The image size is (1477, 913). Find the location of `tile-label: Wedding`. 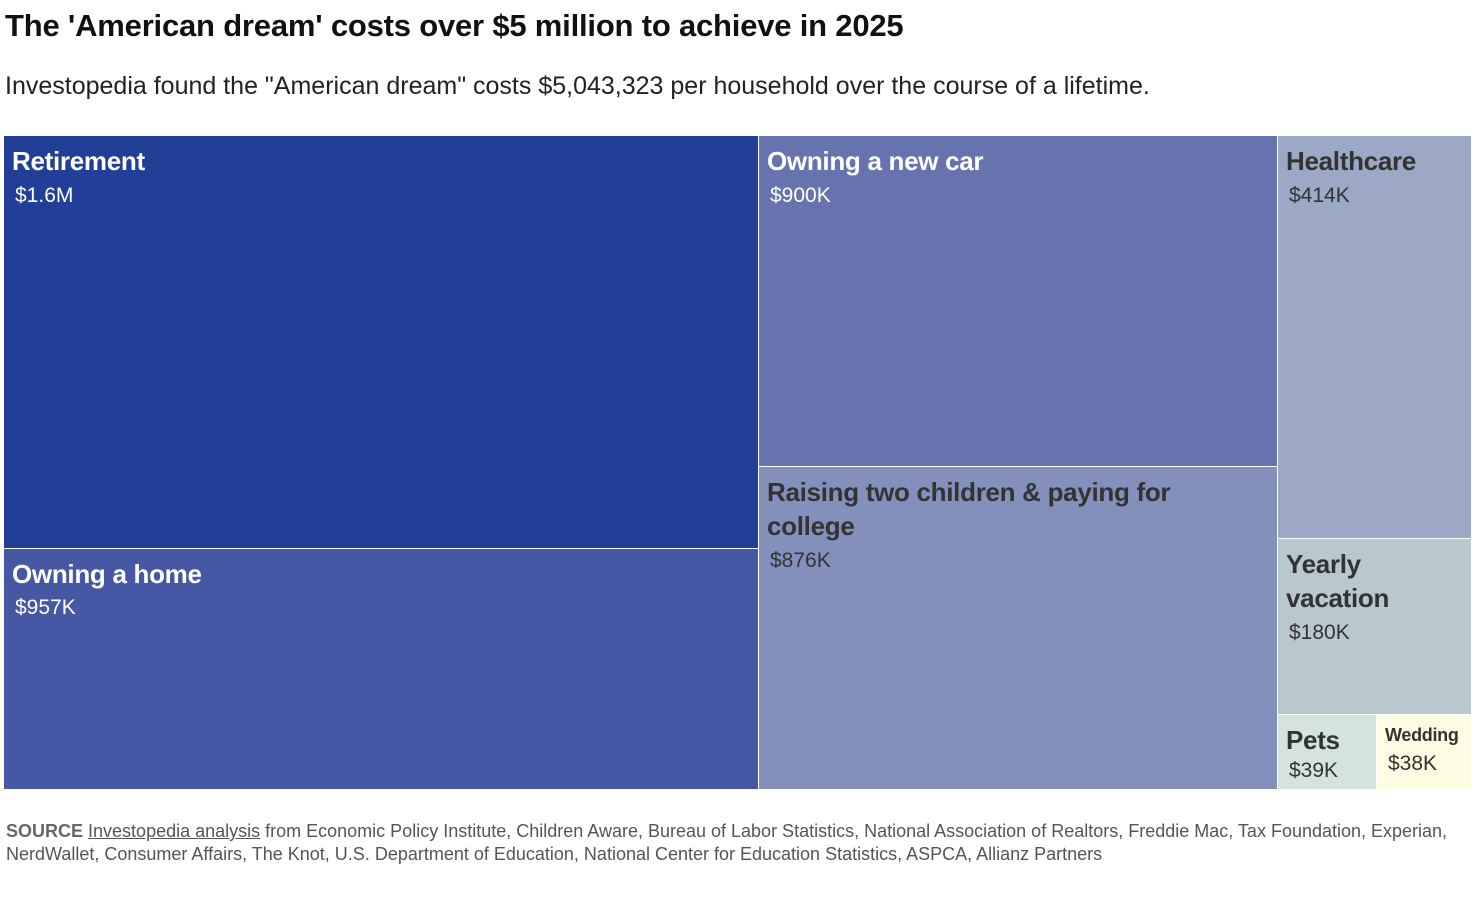

tile-label: Wedding is located at coordinates (1422, 735).